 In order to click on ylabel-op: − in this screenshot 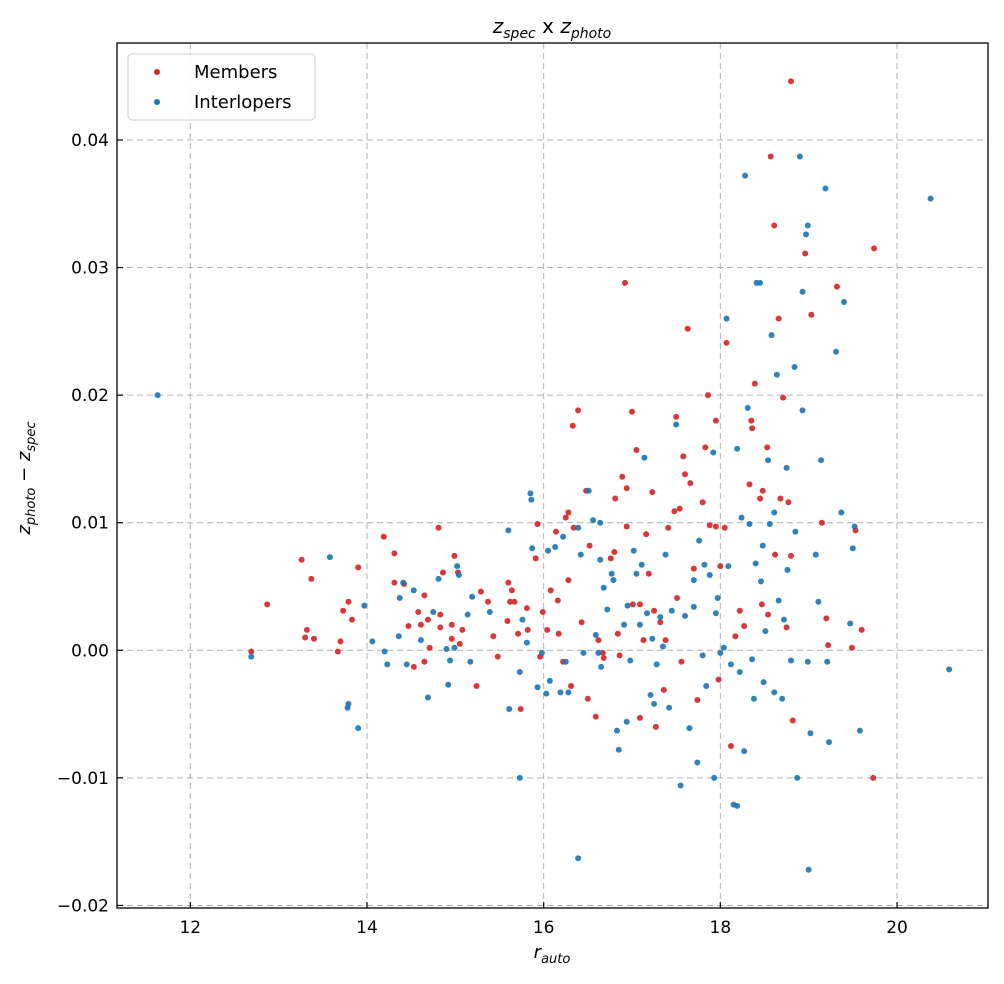, I will do `click(24, 474)`.